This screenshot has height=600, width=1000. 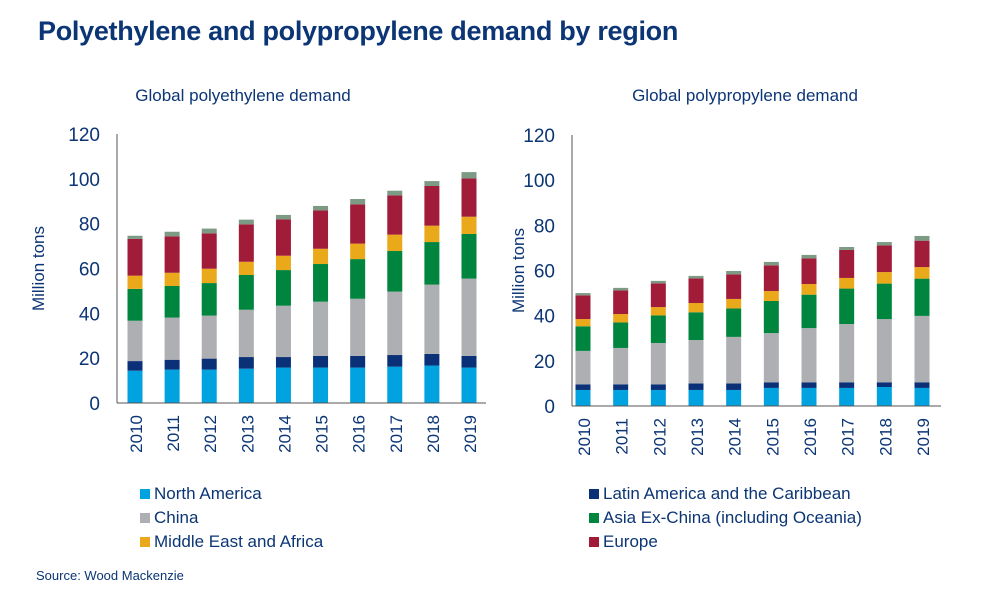 I want to click on y-axis-label: Million tons, so click(x=38, y=268).